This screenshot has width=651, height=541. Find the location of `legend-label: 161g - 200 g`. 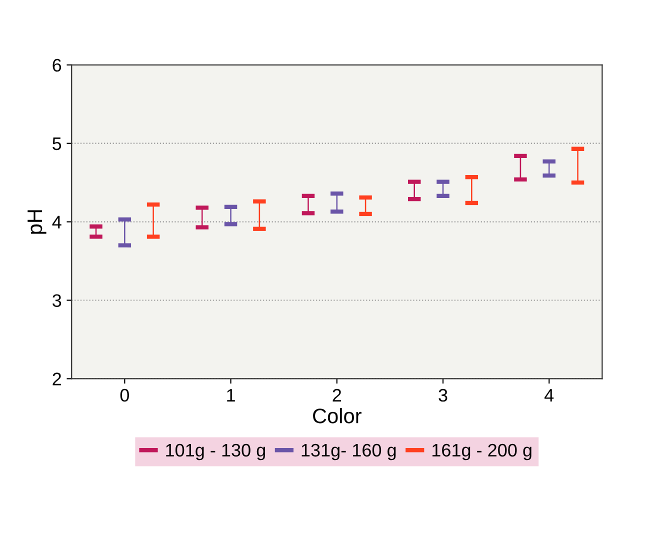

legend-label: 161g - 200 g is located at coordinates (482, 452).